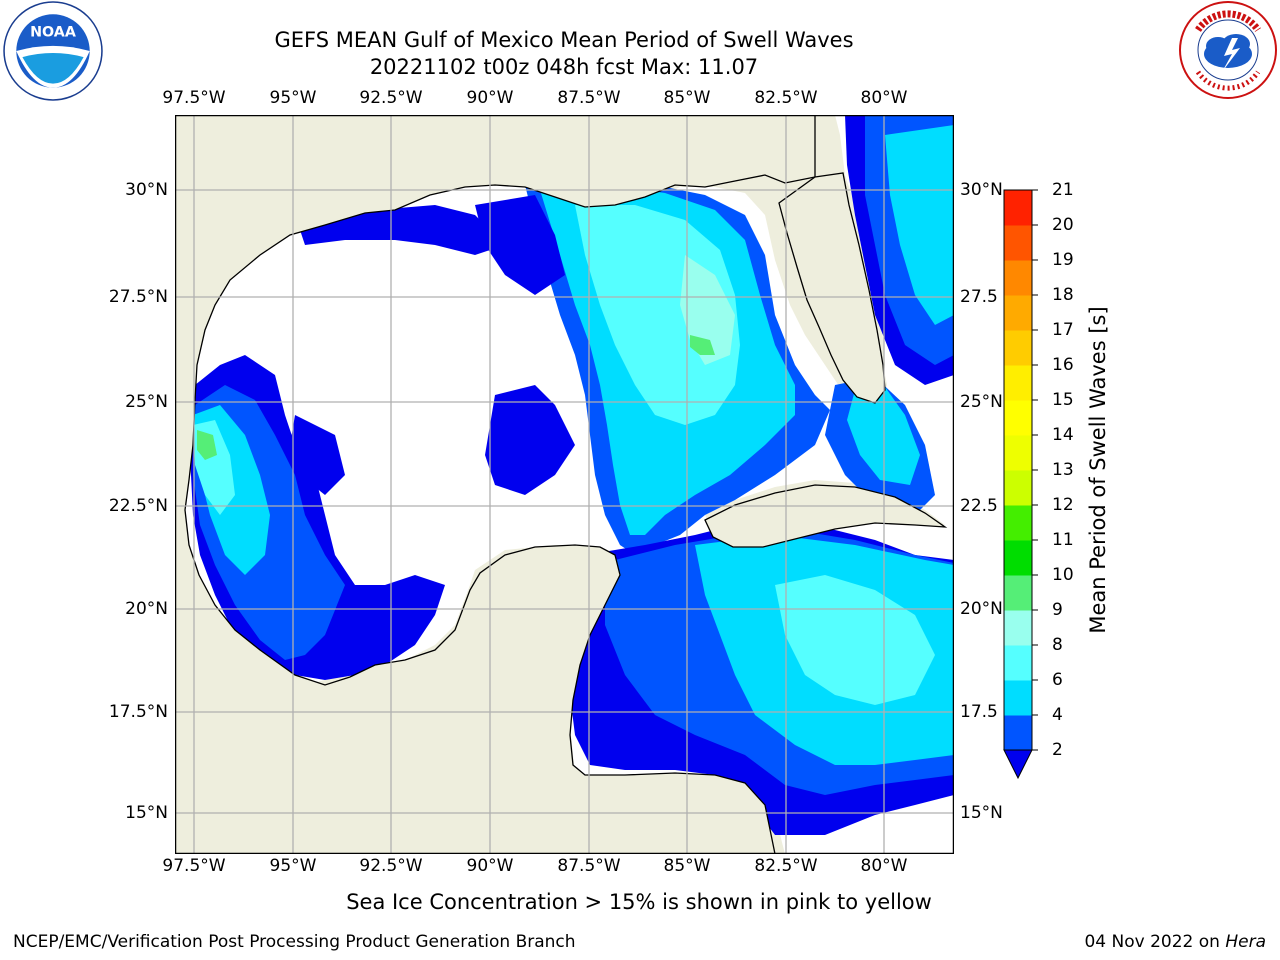 This screenshot has height=960, width=1280. What do you see at coordinates (589, 98) in the screenshot?
I see `lon-label-top: 87.5°W` at bounding box center [589, 98].